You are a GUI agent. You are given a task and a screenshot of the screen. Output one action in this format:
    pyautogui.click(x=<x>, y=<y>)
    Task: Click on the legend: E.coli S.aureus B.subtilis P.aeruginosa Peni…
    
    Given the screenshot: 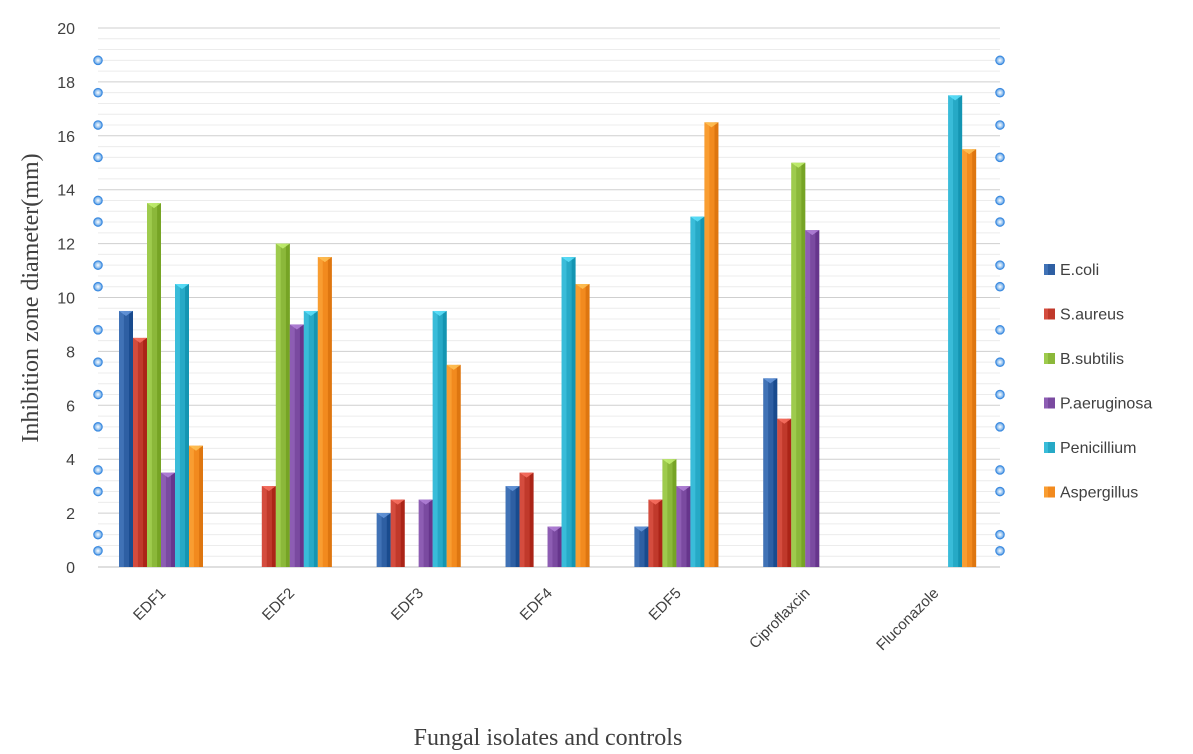 What is the action you would take?
    pyautogui.click(x=1098, y=382)
    